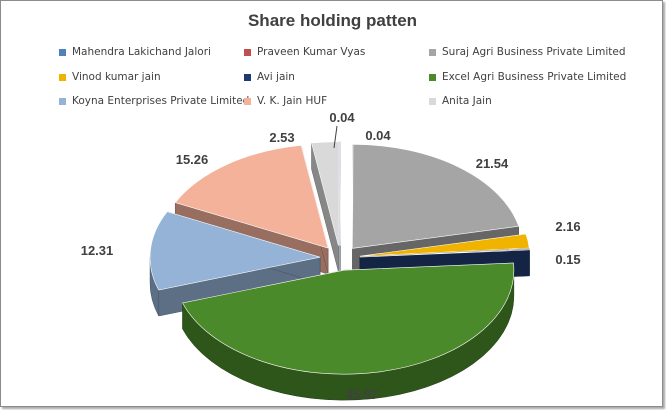 Image resolution: width=666 pixels, height=410 pixels. I want to click on data-label: 21.54, so click(492, 163).